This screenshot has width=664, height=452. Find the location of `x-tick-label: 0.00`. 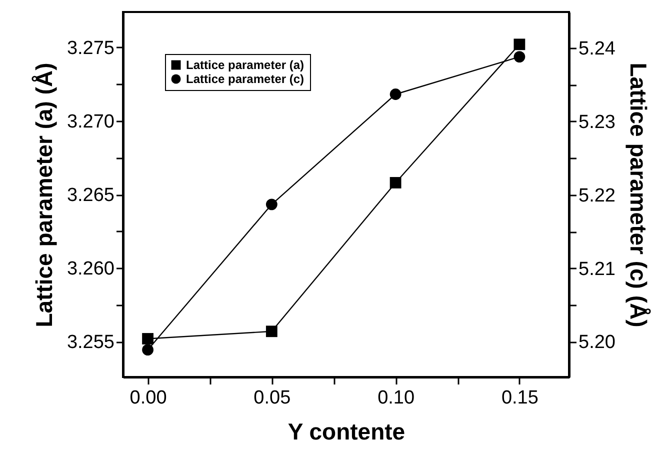

x-tick-label: 0.00 is located at coordinates (148, 398).